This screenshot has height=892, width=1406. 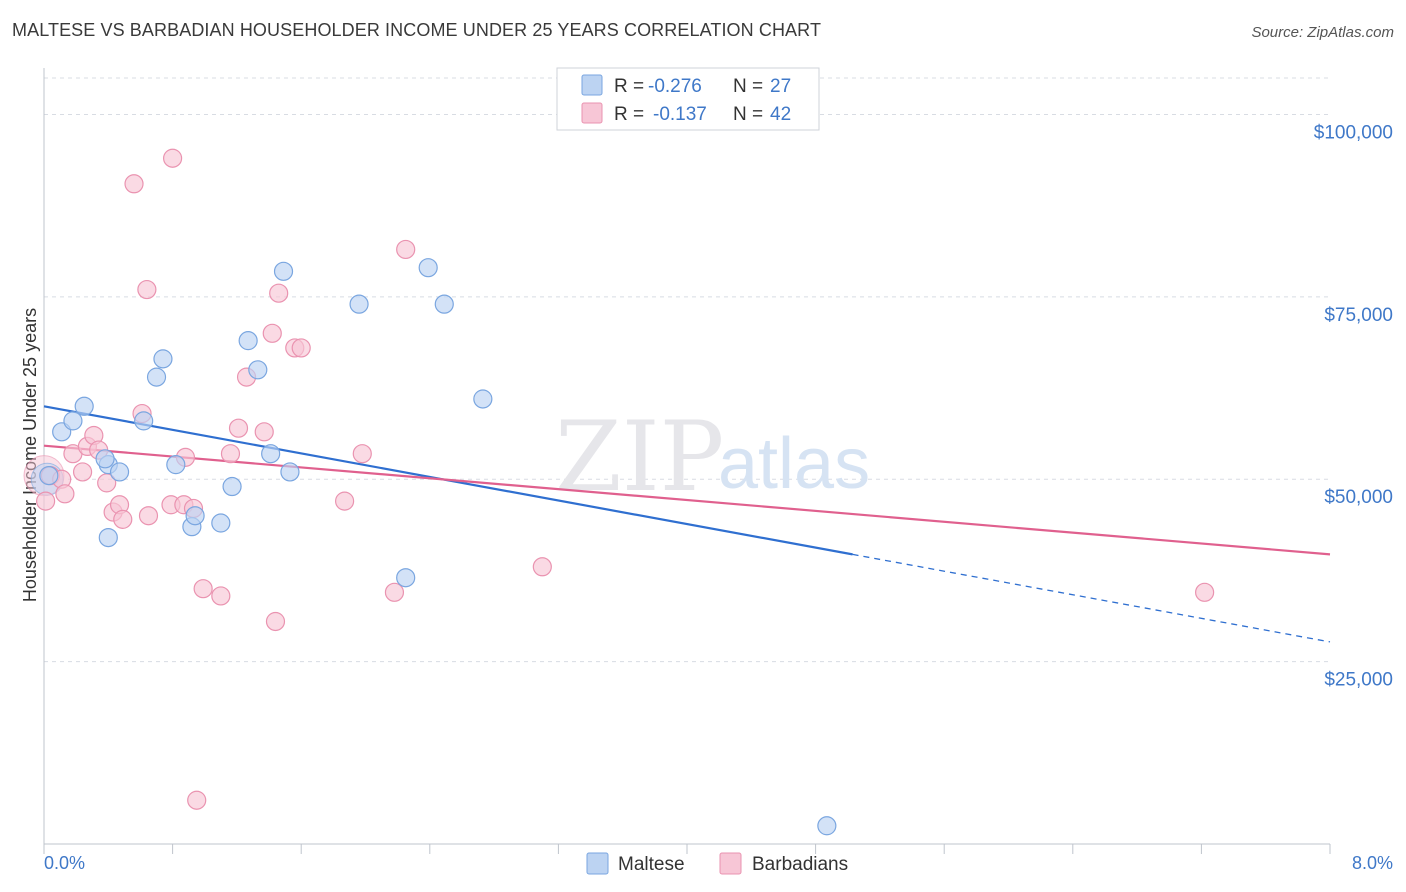 I want to click on watermark: ZIP atlas, so click(x=712, y=457).